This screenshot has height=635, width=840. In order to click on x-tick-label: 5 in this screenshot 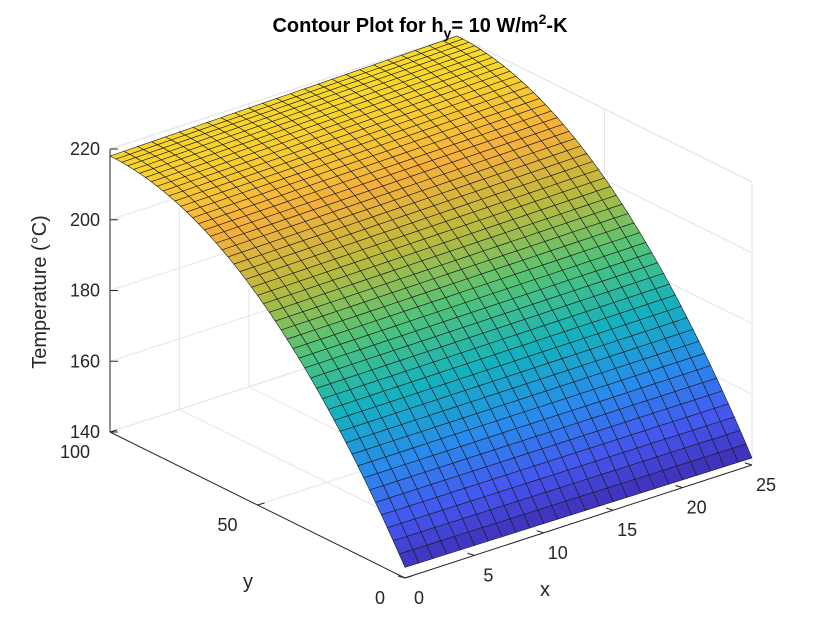, I will do `click(488, 575)`.